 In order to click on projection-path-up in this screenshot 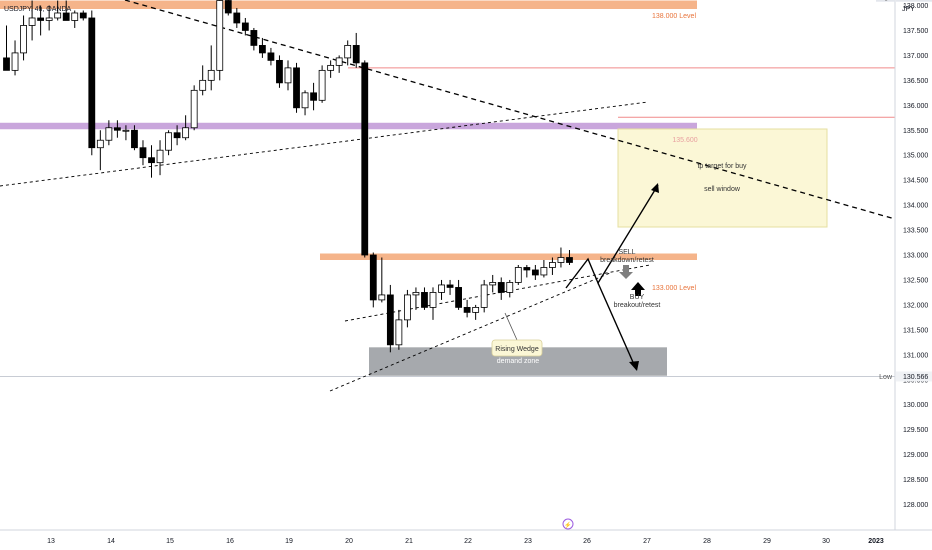, I will do `click(612, 236)`.